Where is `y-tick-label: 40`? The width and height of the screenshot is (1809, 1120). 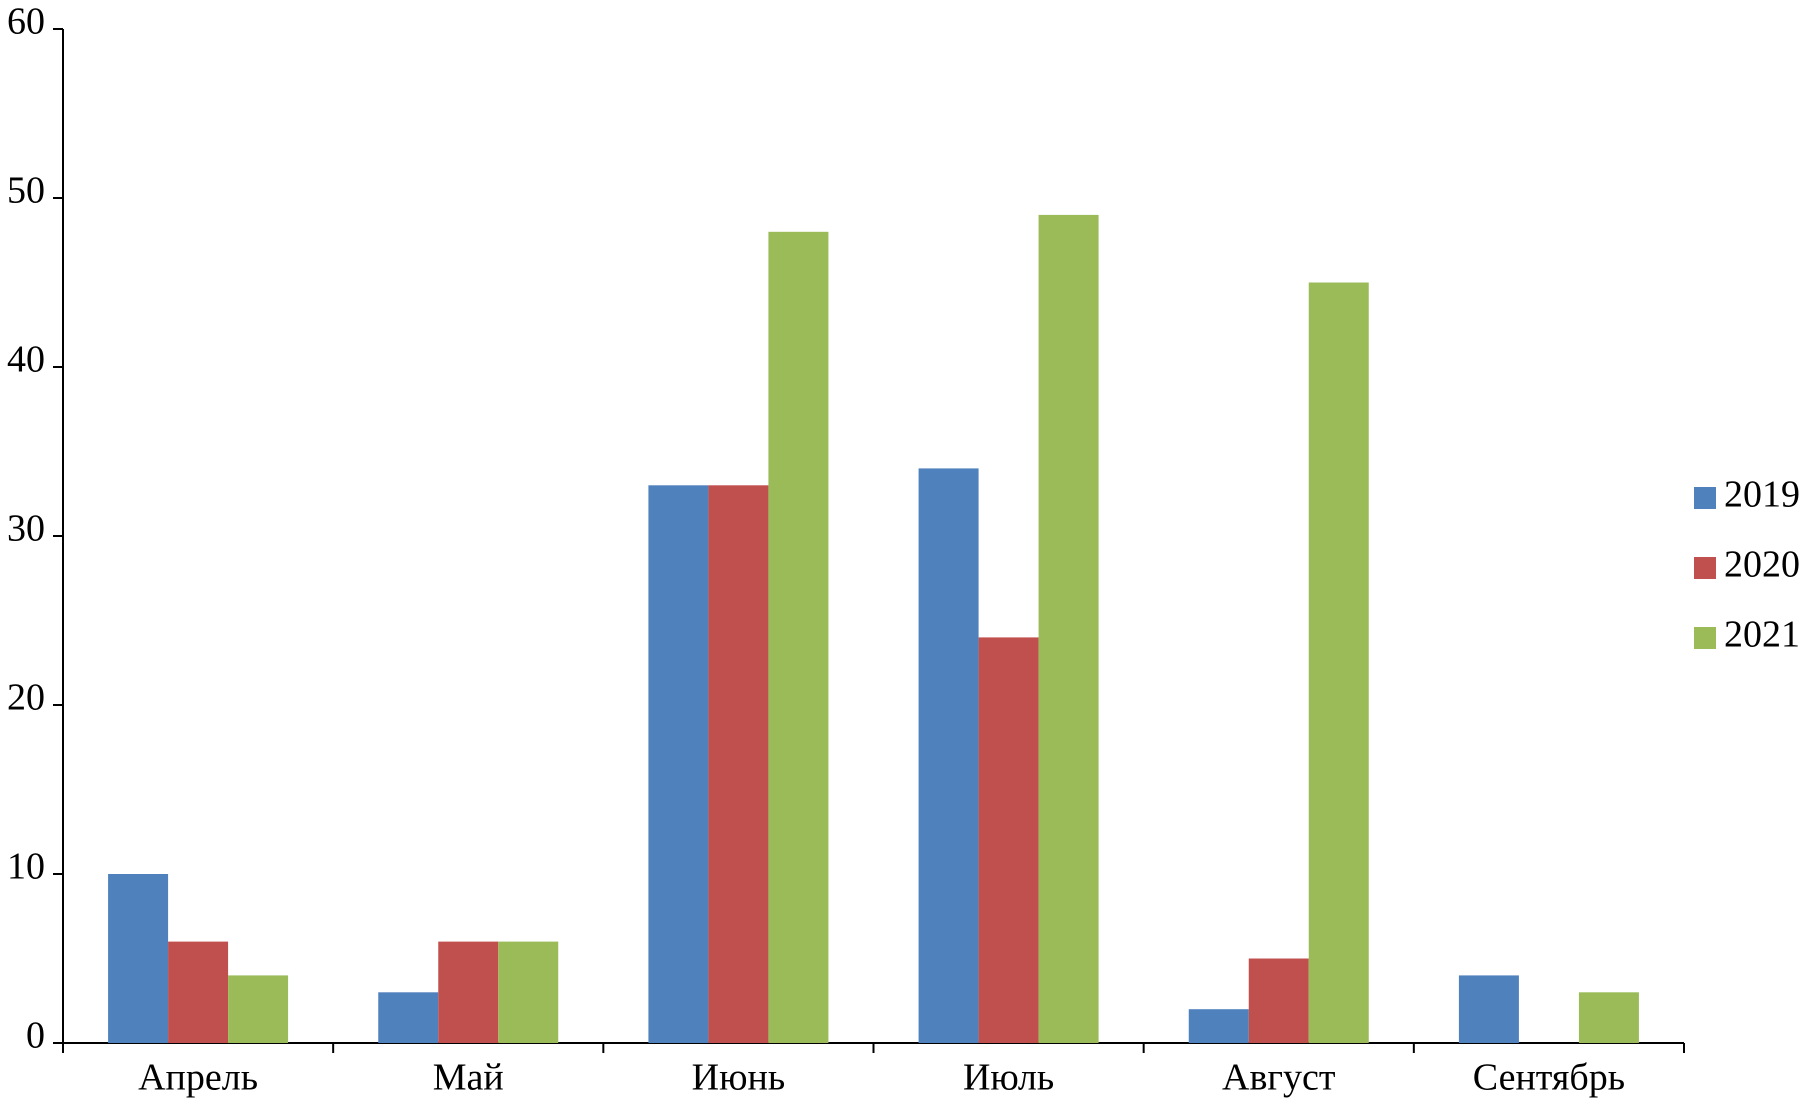 y-tick-label: 40 is located at coordinates (26, 360).